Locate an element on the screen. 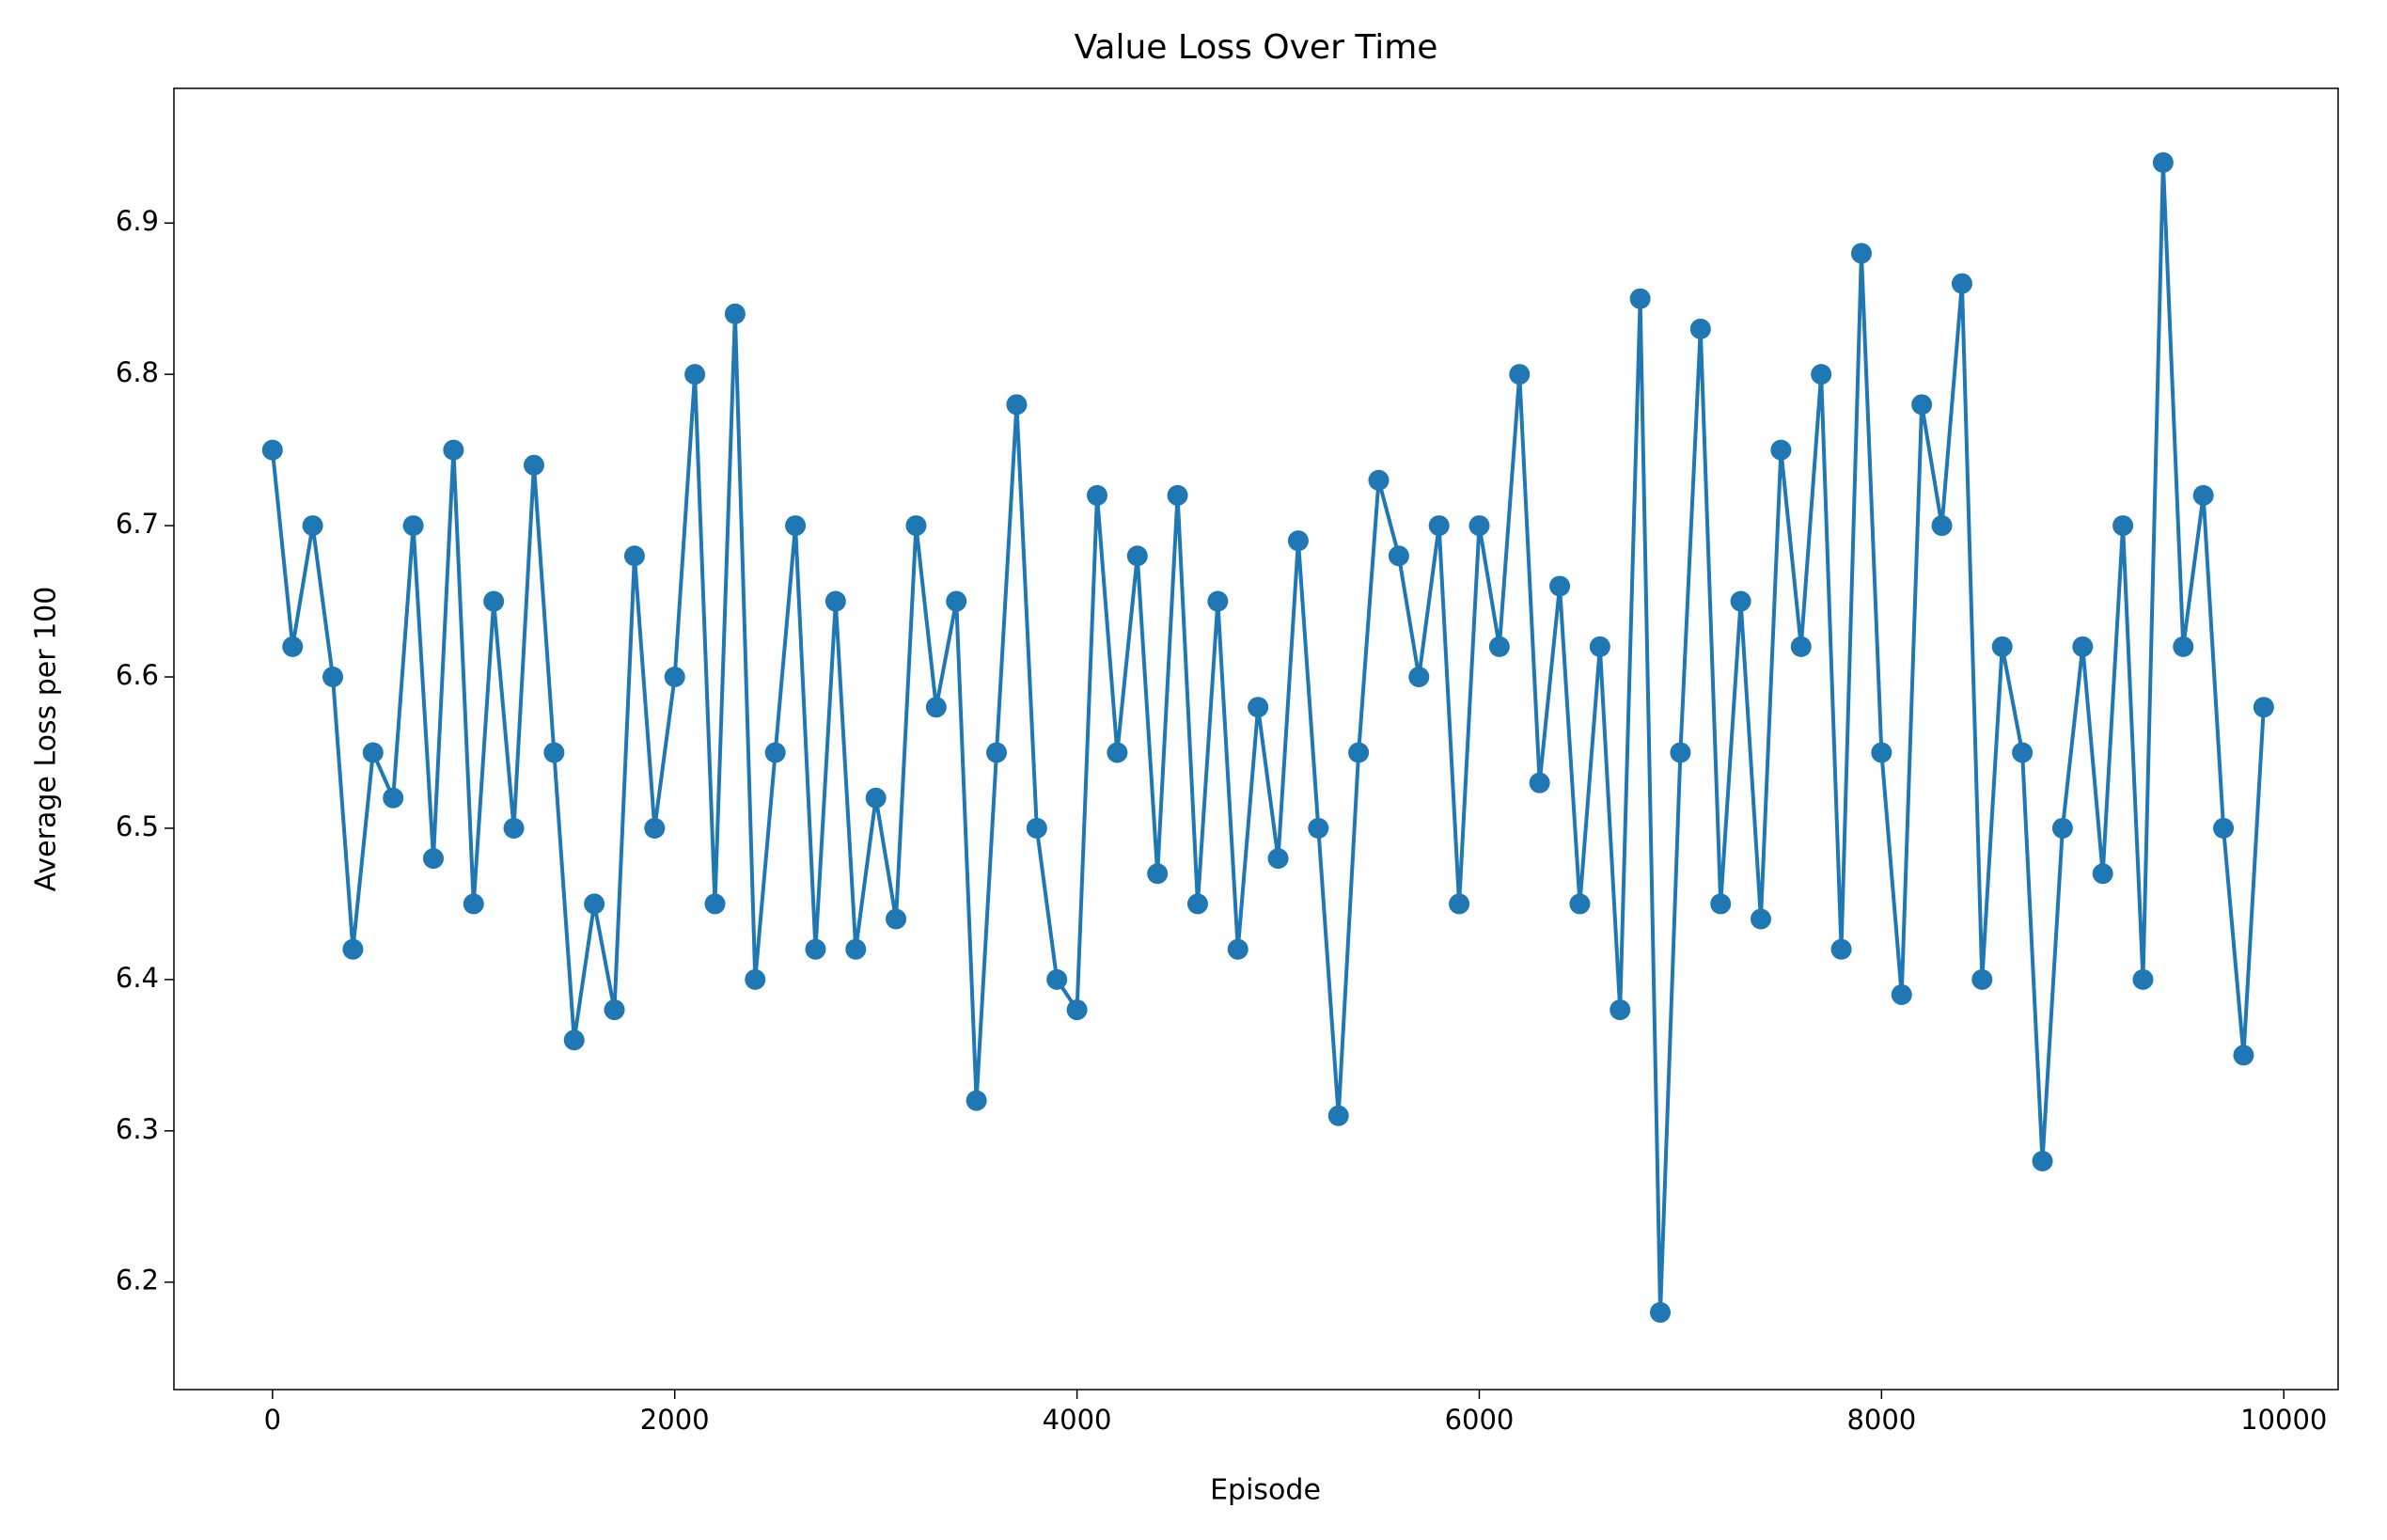  y-tick-label: 6.8 is located at coordinates (137, 372).